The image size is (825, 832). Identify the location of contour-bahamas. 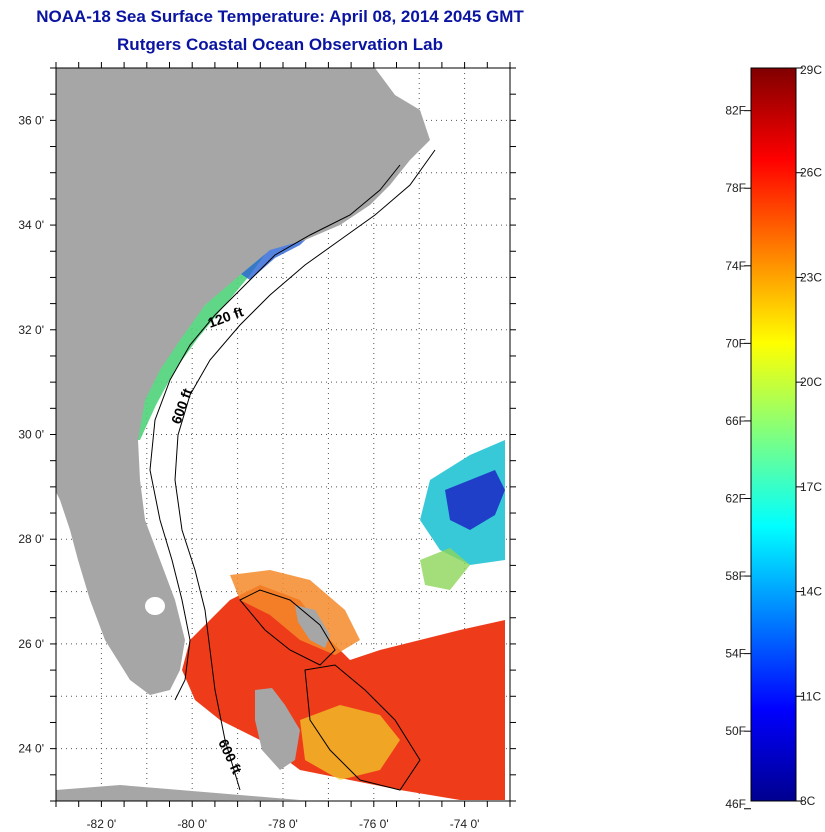
(330, 690).